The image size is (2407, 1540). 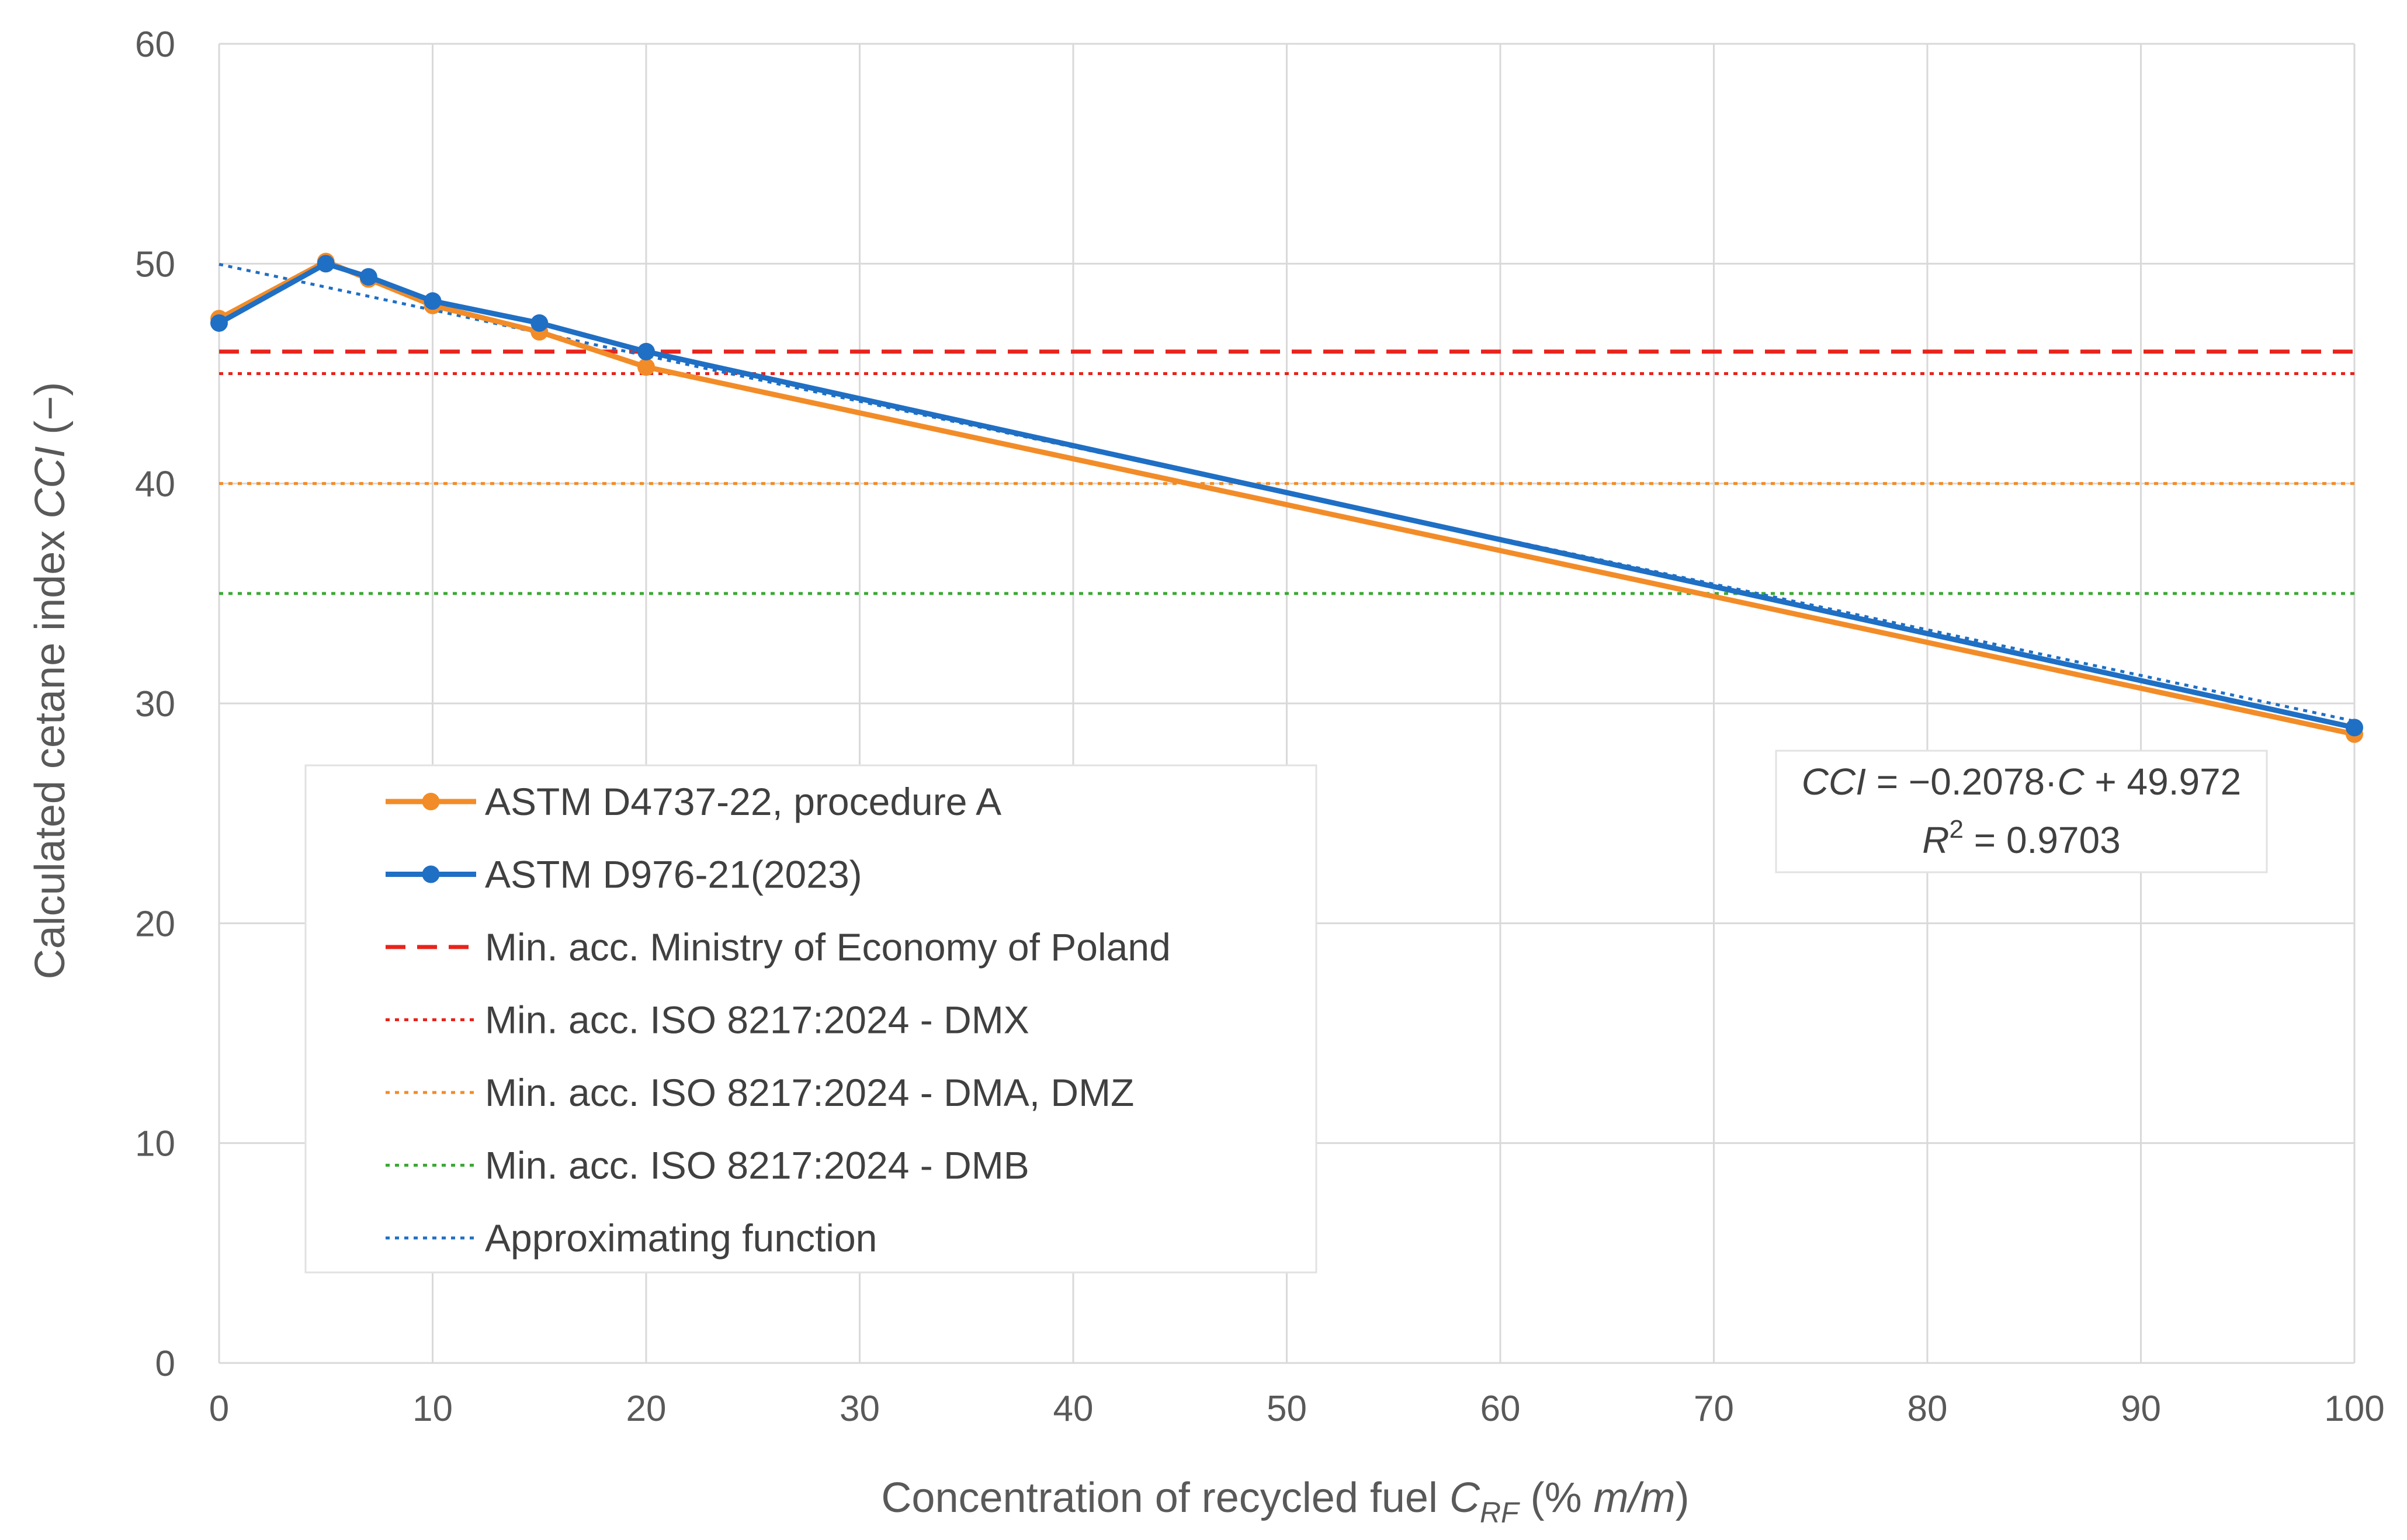 What do you see at coordinates (155, 924) in the screenshot?
I see `y-tick-label: 20` at bounding box center [155, 924].